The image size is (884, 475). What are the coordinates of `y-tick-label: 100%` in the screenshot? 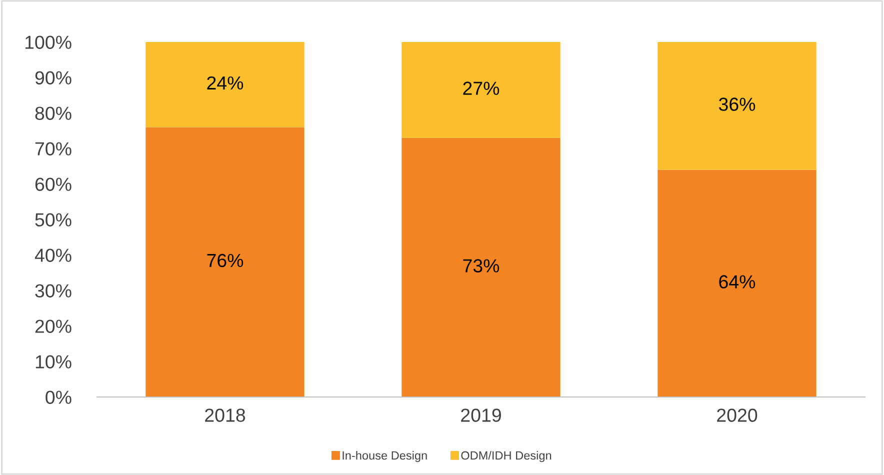 It's located at (48, 42).